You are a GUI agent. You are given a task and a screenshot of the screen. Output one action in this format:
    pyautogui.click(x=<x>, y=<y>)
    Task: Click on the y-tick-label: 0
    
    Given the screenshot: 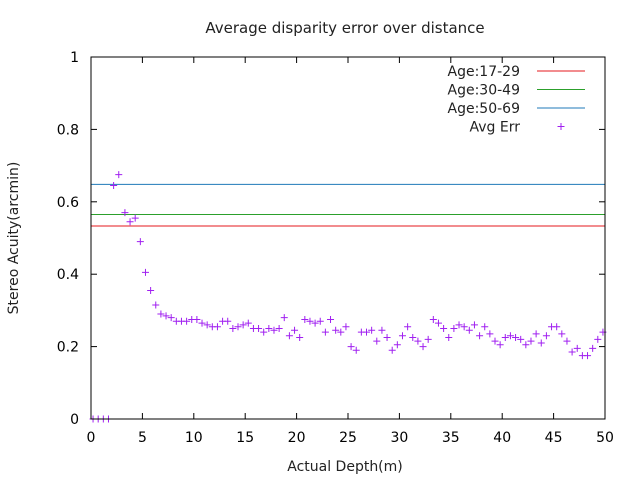 What is the action you would take?
    pyautogui.click(x=74, y=420)
    